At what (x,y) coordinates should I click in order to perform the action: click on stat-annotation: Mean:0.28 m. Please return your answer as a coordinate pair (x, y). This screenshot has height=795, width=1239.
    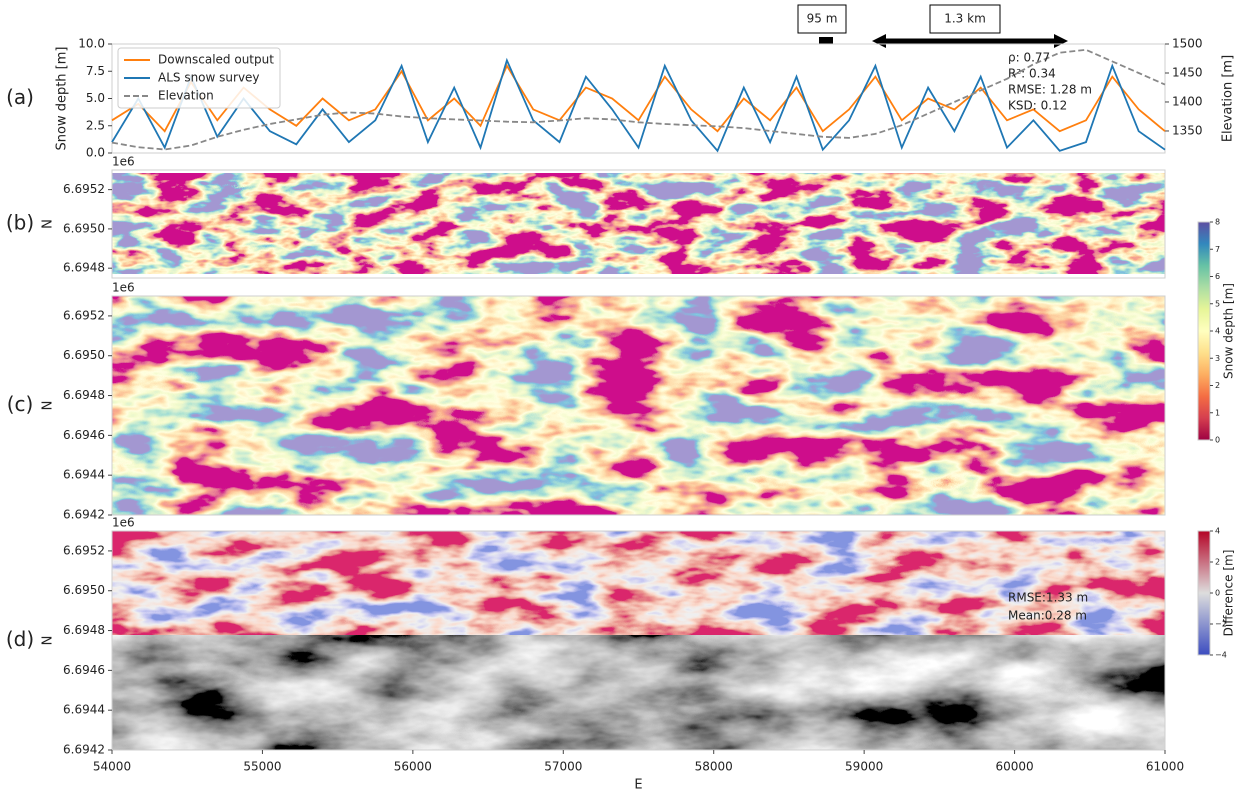
    Looking at the image, I should click on (1047, 616).